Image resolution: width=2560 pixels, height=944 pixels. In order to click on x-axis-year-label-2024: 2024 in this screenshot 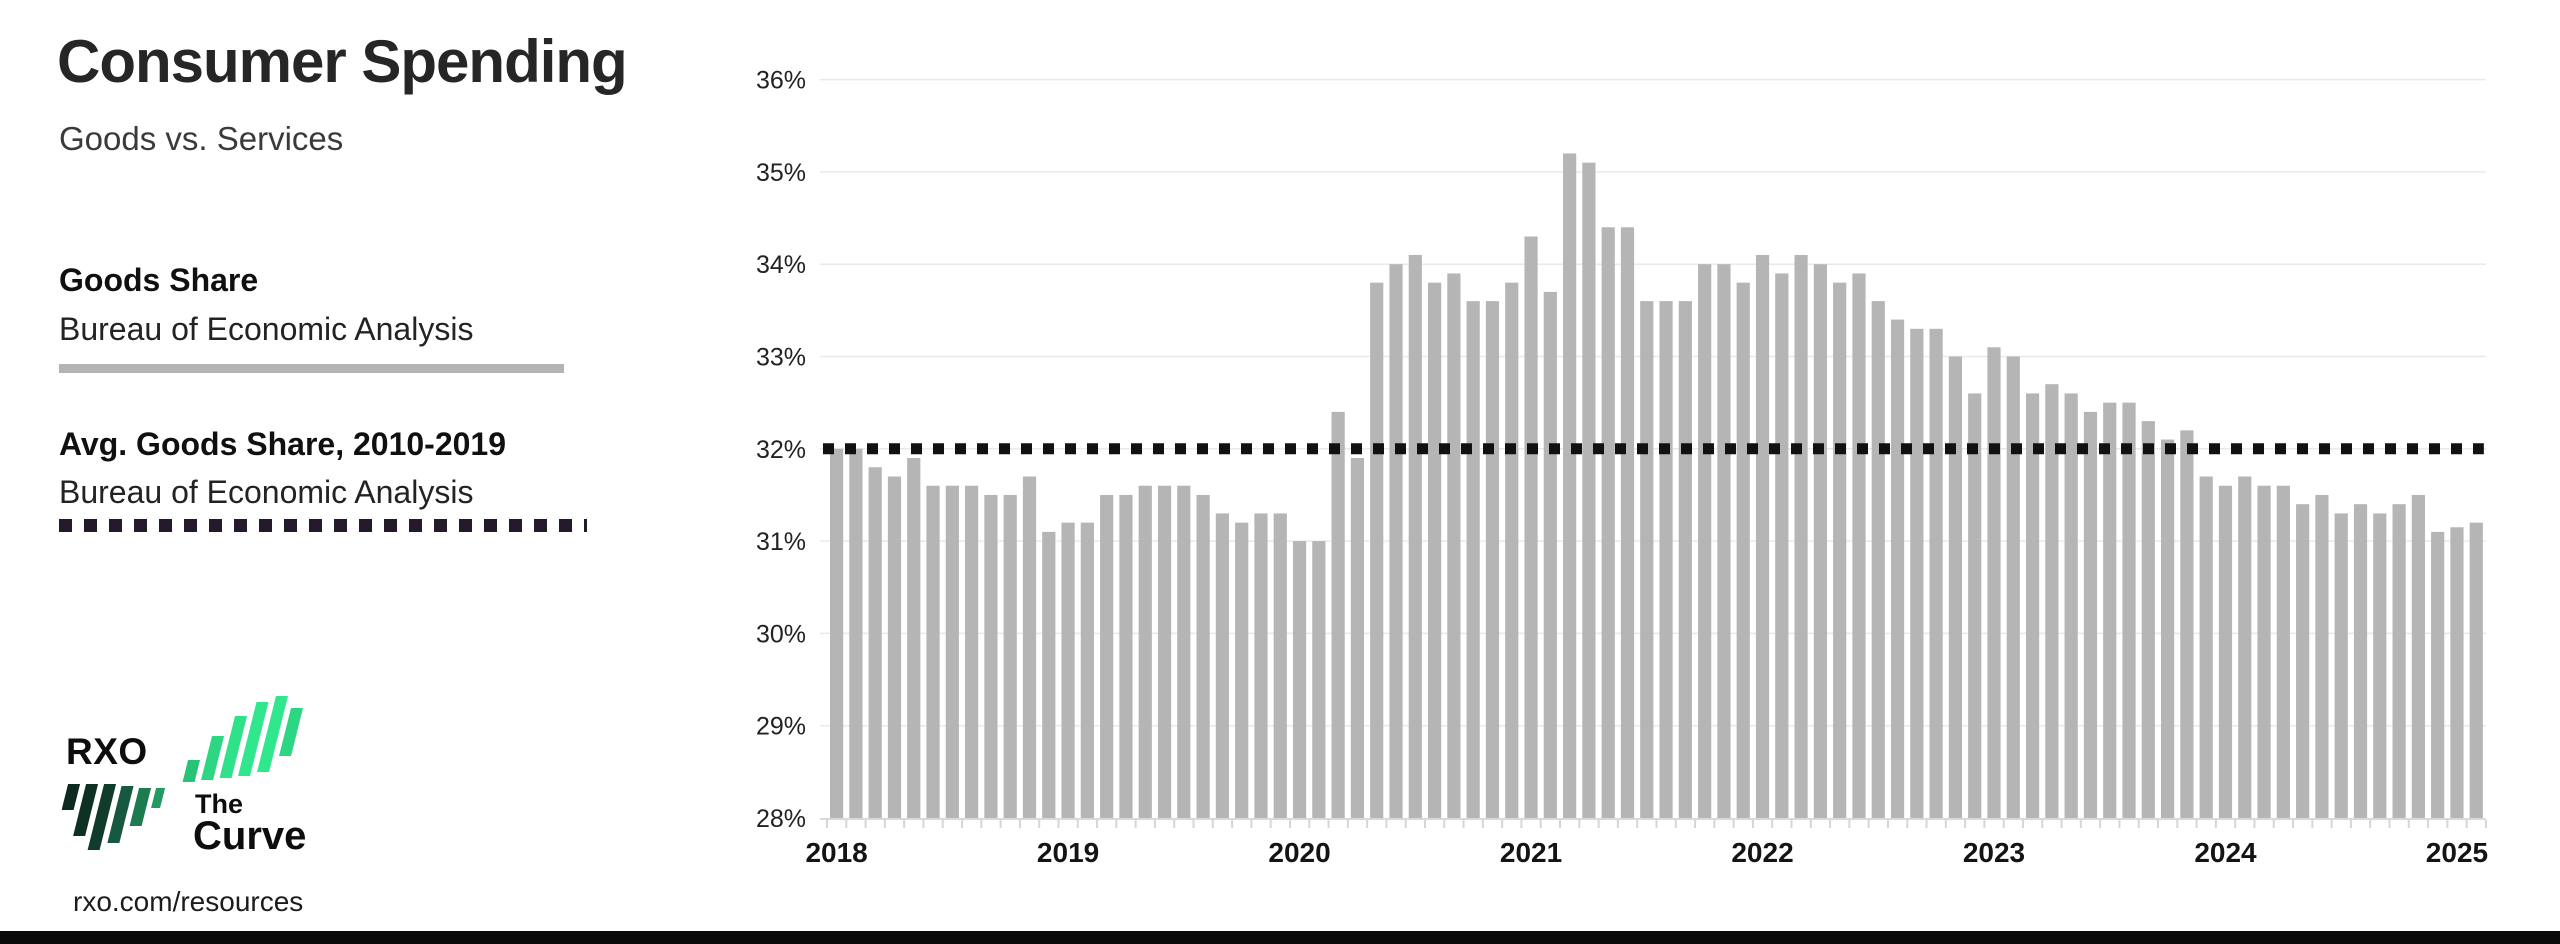, I will do `click(2225, 852)`.